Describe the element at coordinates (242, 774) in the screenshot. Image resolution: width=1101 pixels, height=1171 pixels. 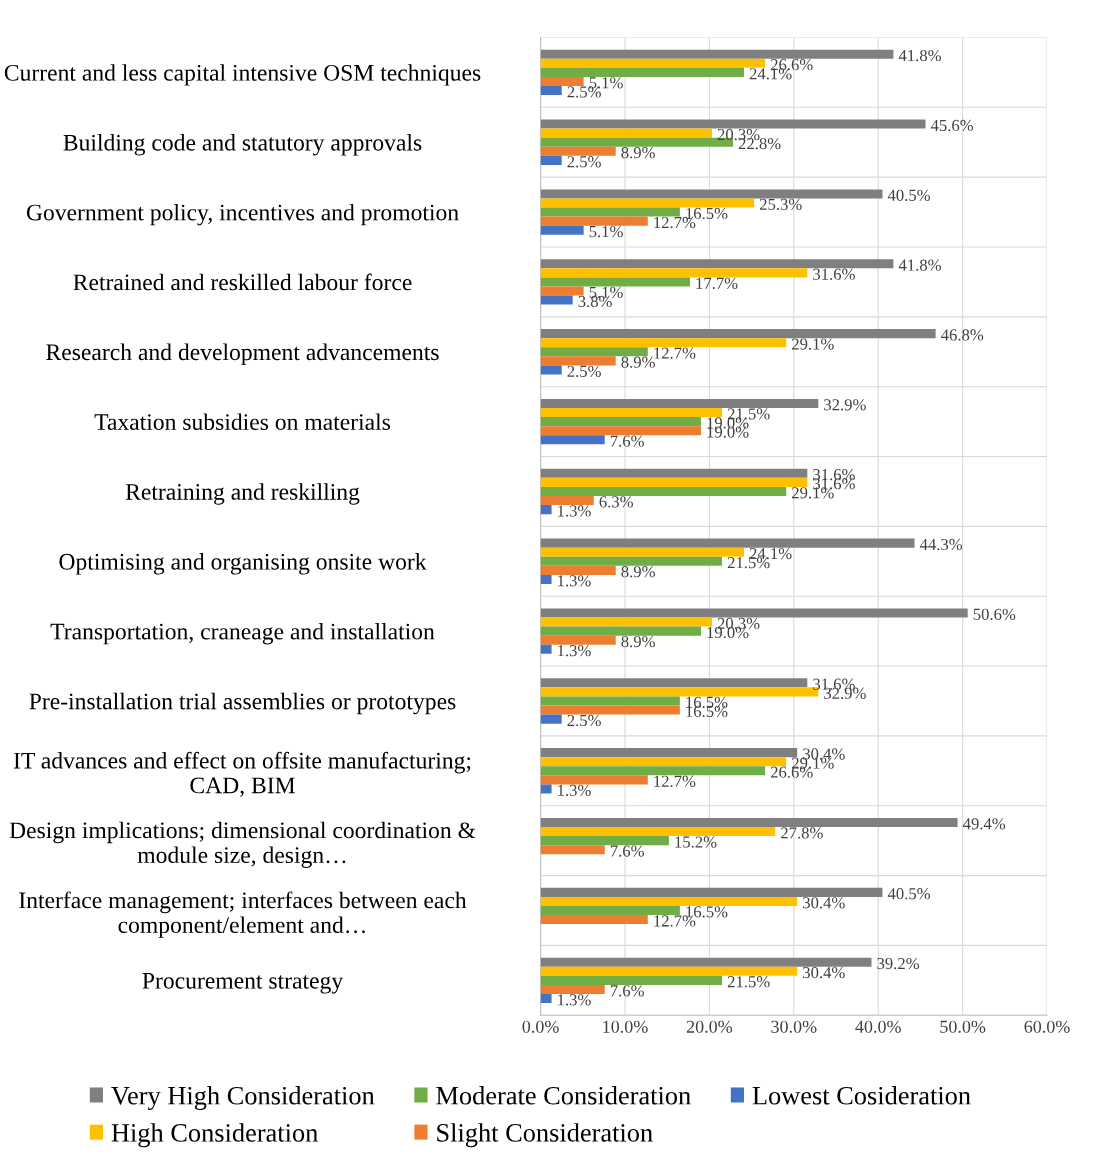
I see `y-tick-label: IT advances and effect on offsite manufacturing; CAD, BIM` at that location.